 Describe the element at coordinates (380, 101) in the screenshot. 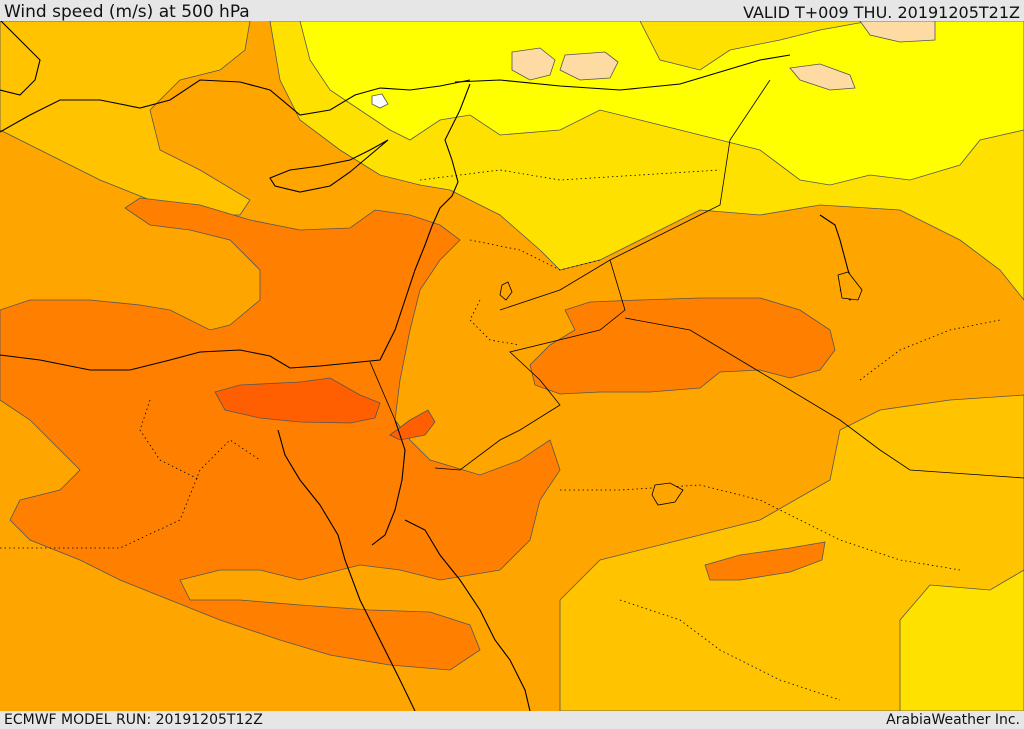

I see `calm-patch` at that location.